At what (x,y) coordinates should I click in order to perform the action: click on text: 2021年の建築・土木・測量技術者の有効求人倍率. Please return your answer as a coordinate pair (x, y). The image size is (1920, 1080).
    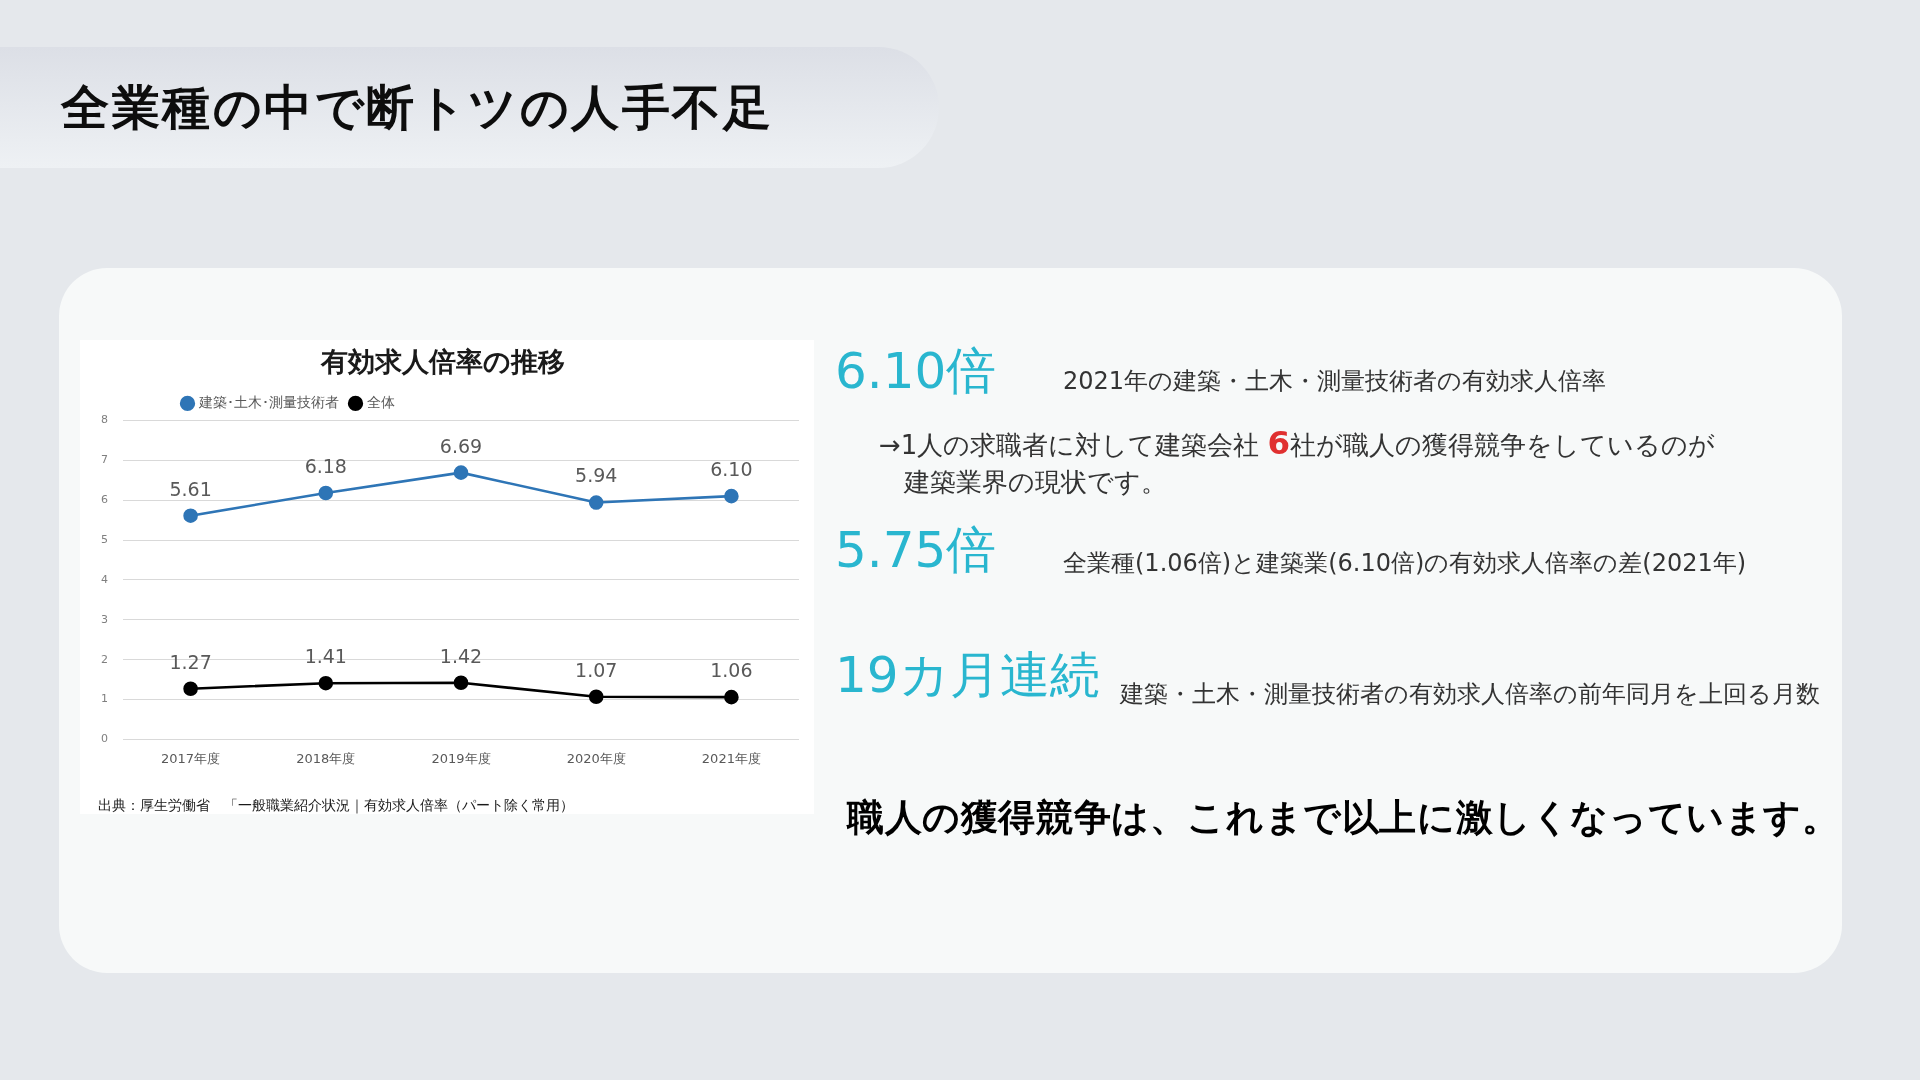
    Looking at the image, I should click on (1335, 381).